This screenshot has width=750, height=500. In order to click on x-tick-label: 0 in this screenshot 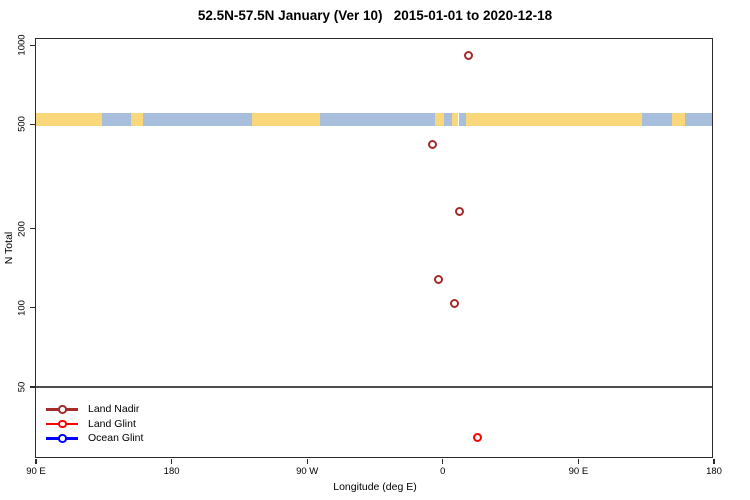, I will do `click(443, 471)`.